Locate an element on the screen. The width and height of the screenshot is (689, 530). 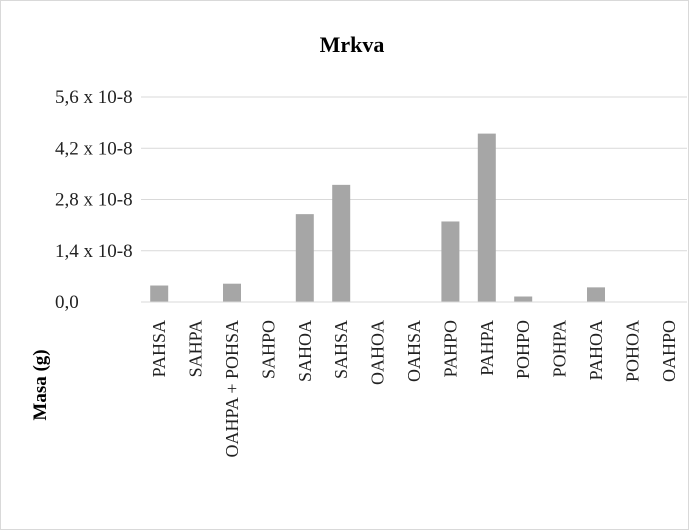
x-tick-label: OAHOA is located at coordinates (378, 352).